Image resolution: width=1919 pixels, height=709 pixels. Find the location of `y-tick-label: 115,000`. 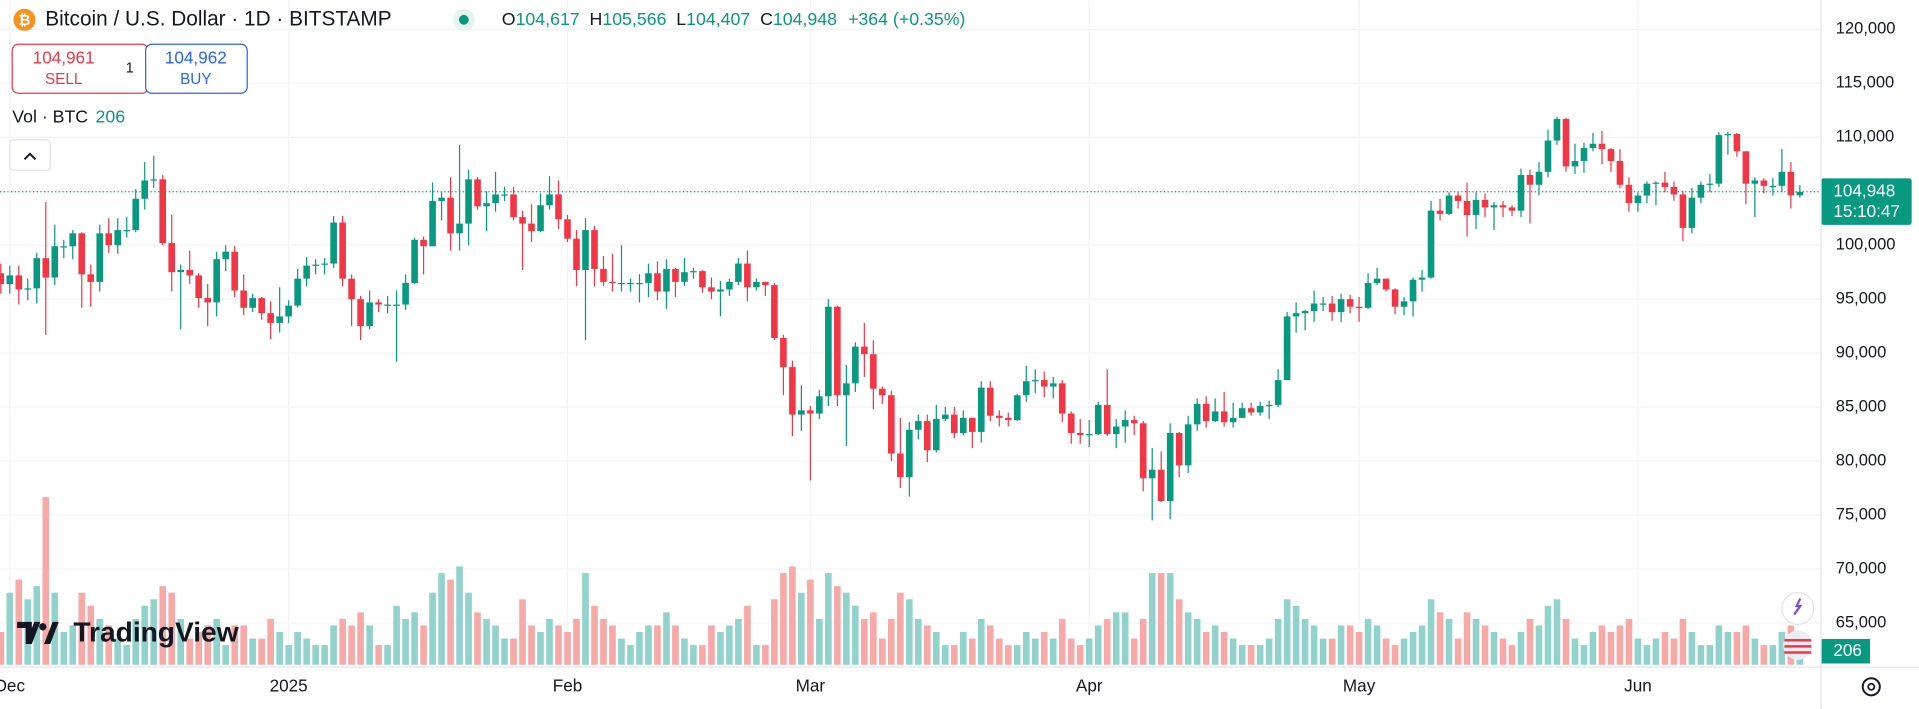

y-tick-label: 115,000 is located at coordinates (1865, 82).